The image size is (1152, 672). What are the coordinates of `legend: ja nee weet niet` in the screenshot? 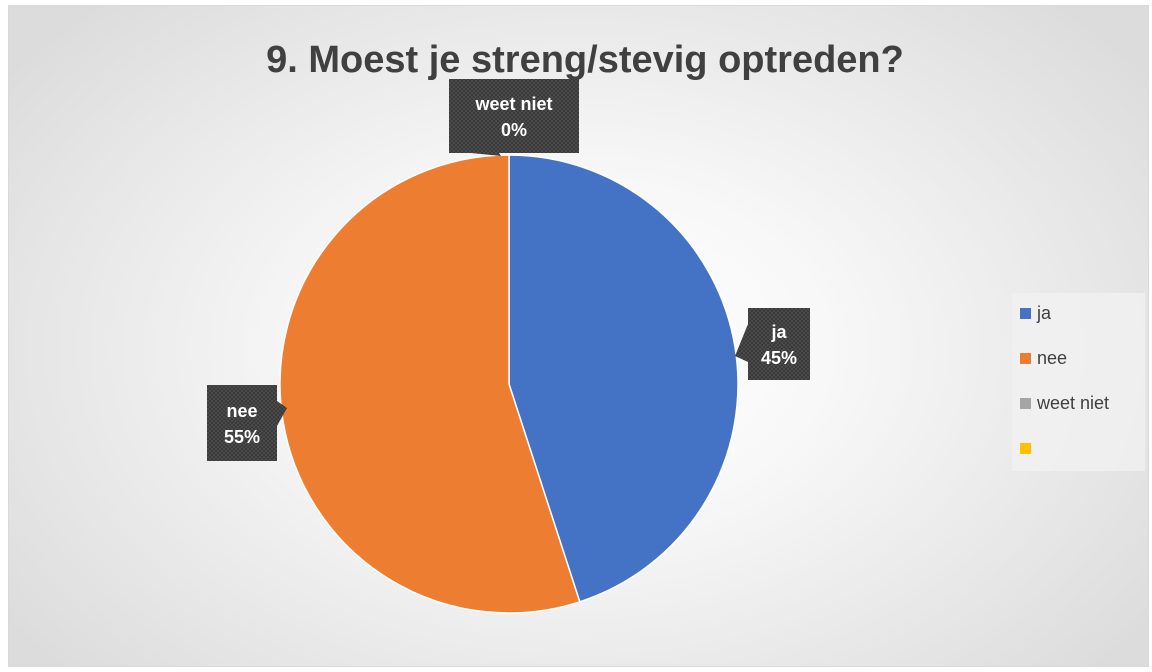 It's located at (1078, 382).